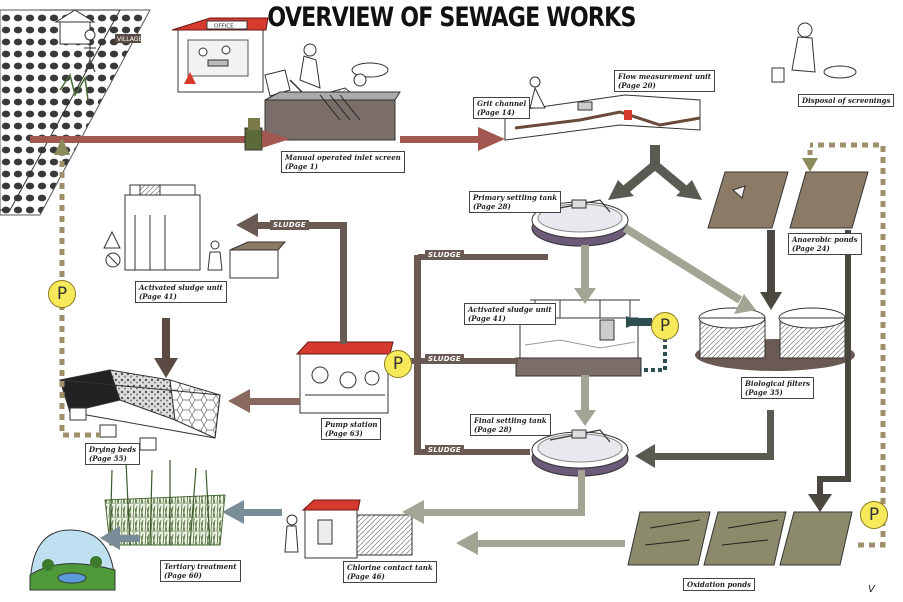 This screenshot has height=602, width=903. Describe the element at coordinates (72, 560) in the screenshot. I see `landscape-dome` at that location.